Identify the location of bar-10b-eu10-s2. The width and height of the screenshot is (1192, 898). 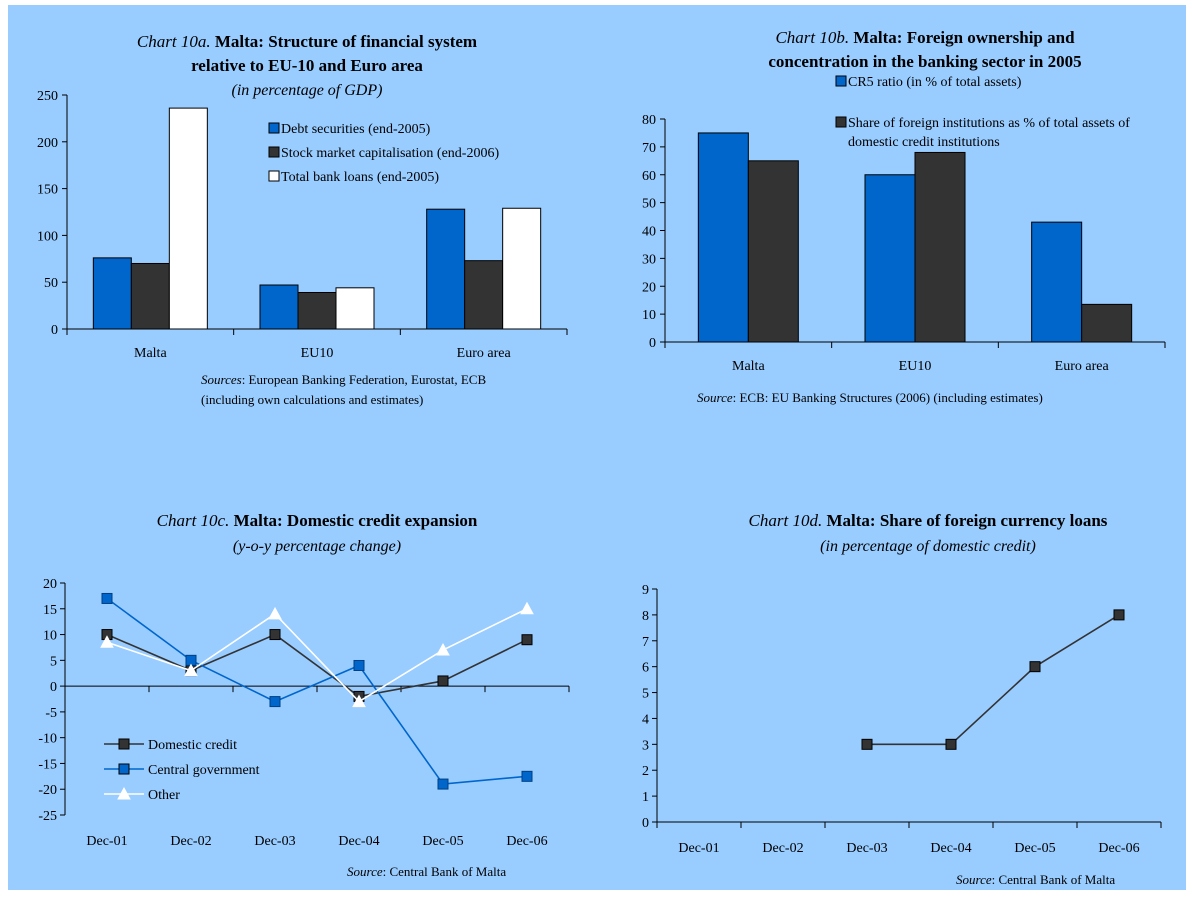
(940, 247).